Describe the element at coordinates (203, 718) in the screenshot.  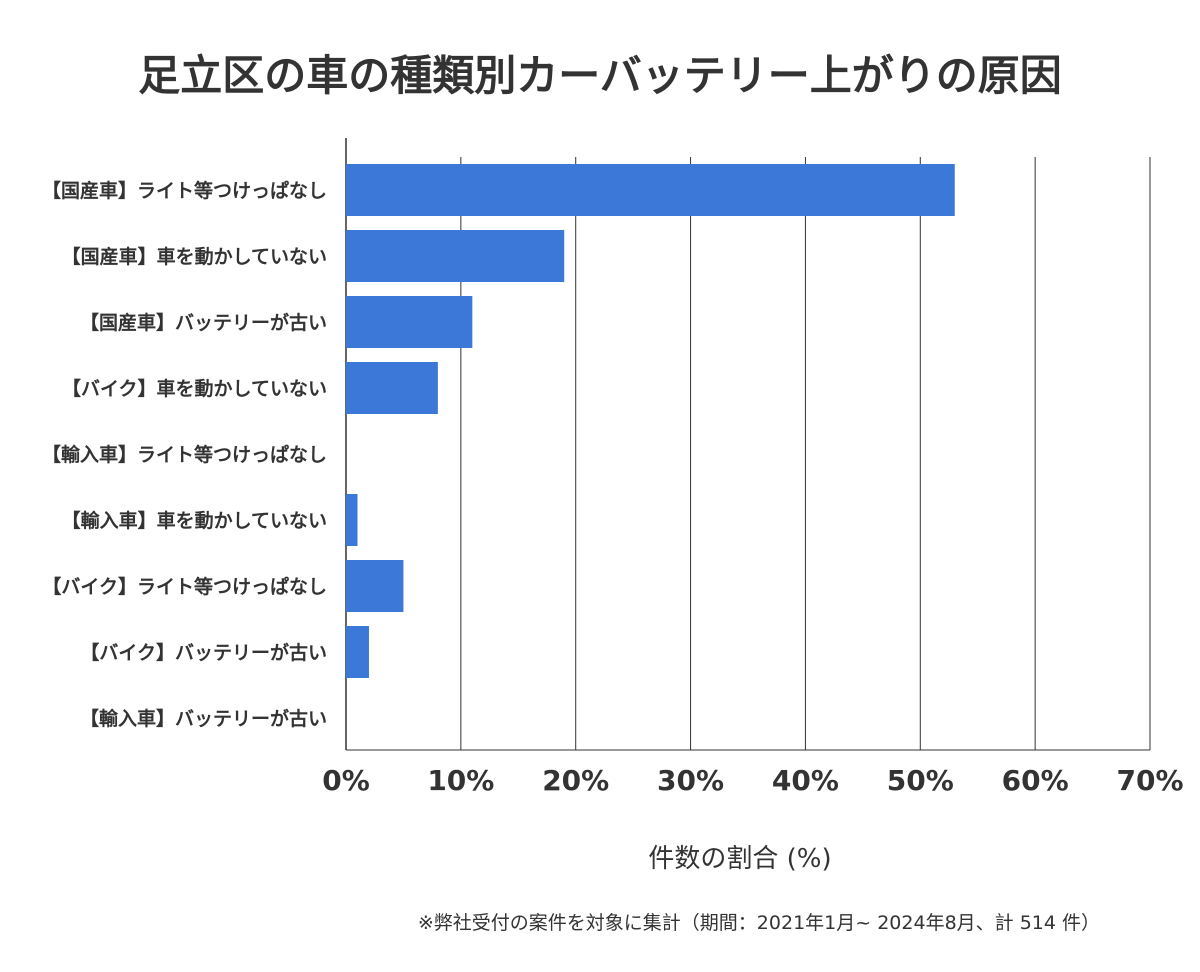
I see `y-category-label: 【輸入車】バッテリーが古い` at that location.